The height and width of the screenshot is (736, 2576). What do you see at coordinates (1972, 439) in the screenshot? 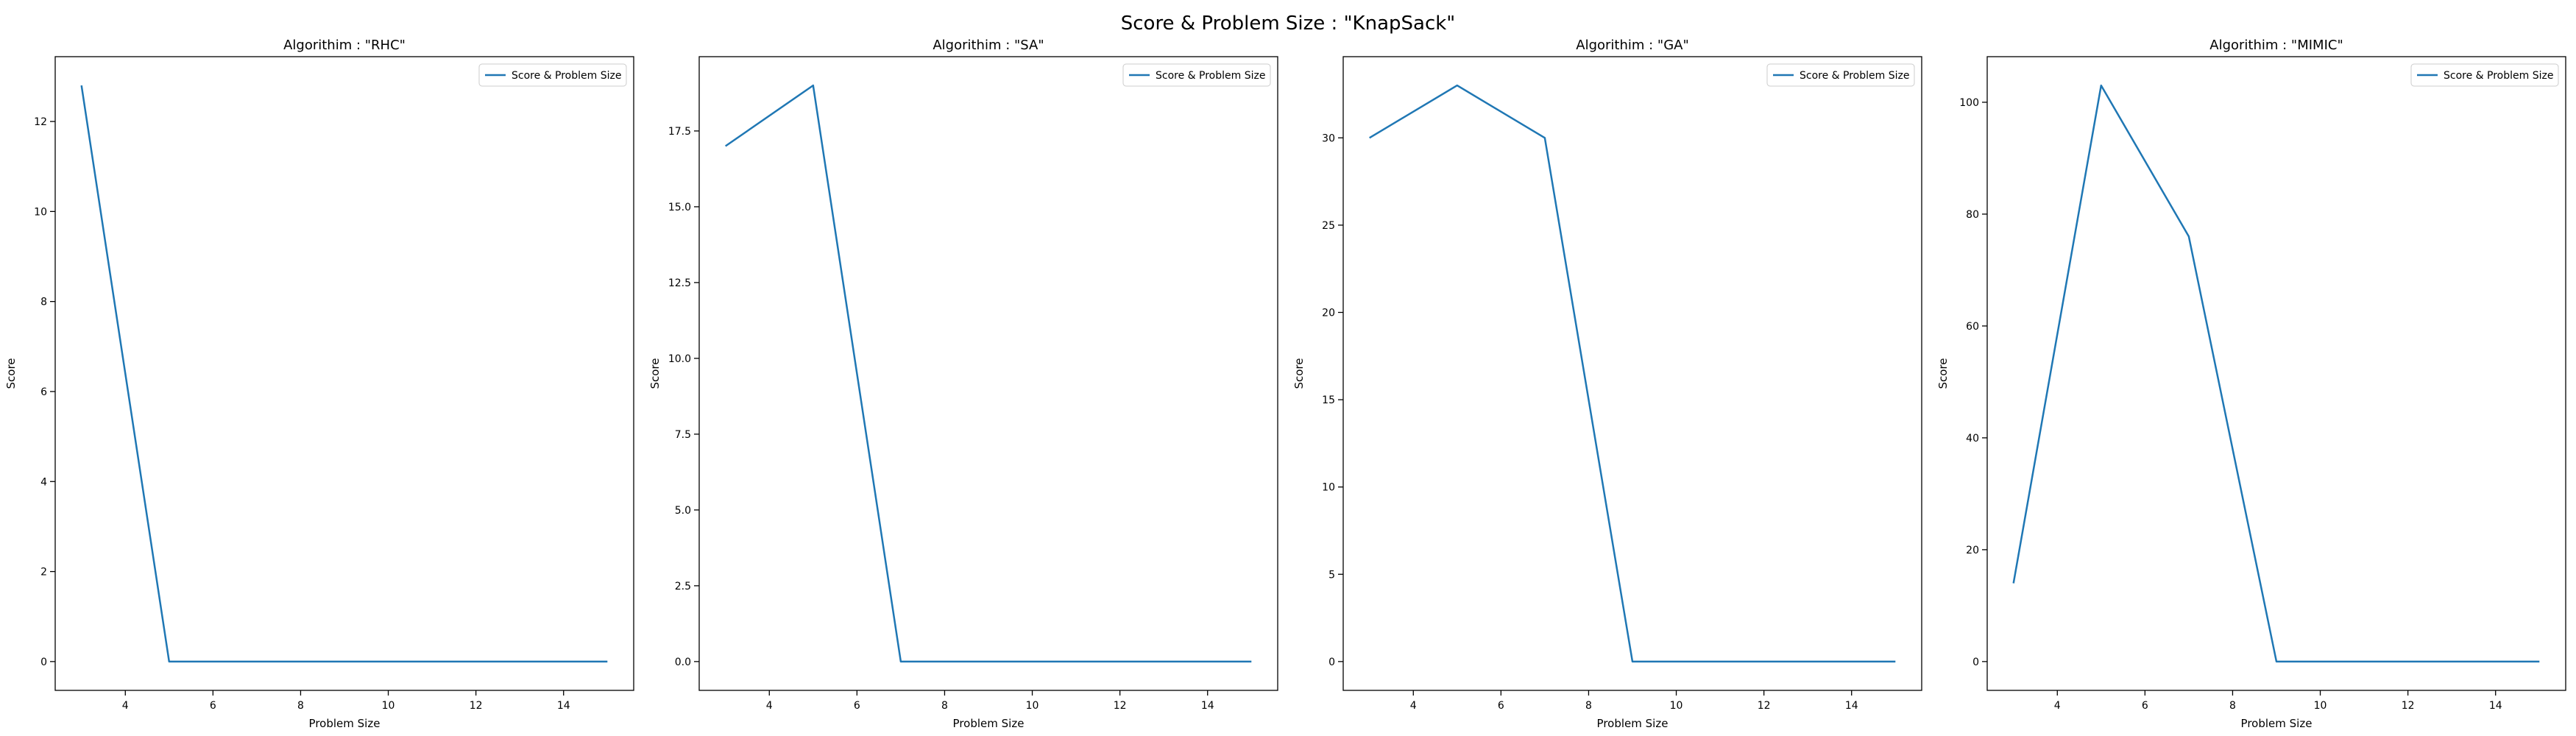
I see `y-tick-label: 40` at bounding box center [1972, 439].